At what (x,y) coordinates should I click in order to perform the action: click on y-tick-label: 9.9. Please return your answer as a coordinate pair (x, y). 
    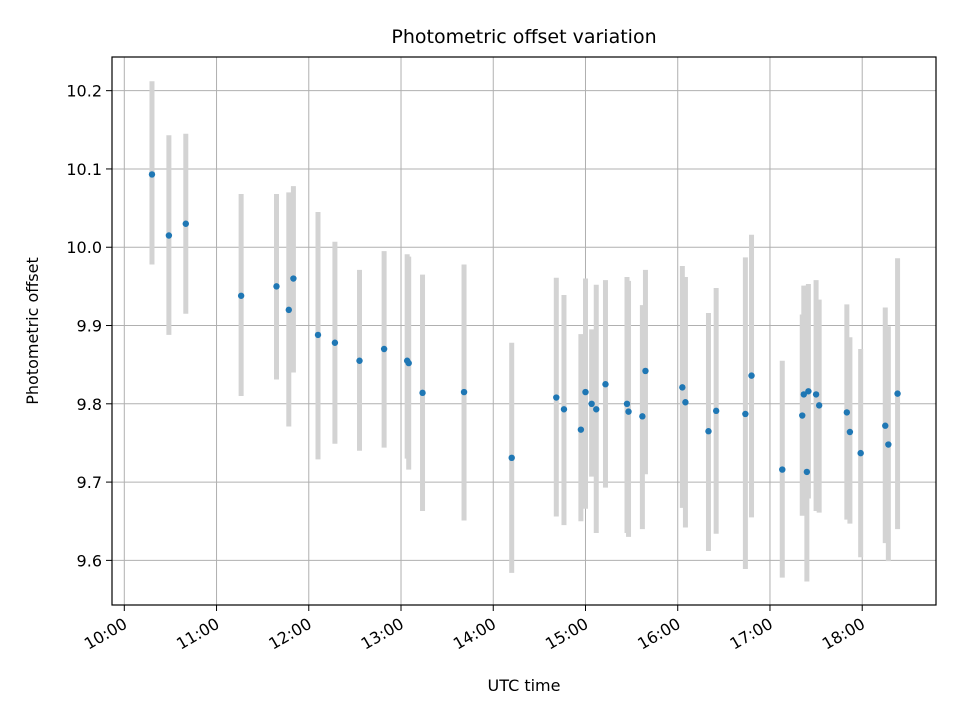
    Looking at the image, I should click on (89, 326).